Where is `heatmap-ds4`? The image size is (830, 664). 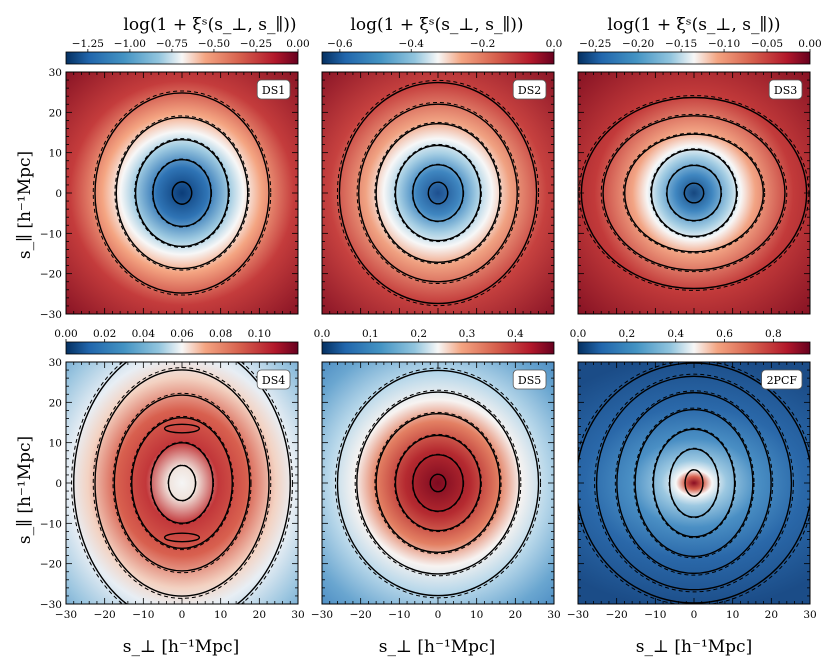
heatmap-ds4 is located at coordinates (182, 483).